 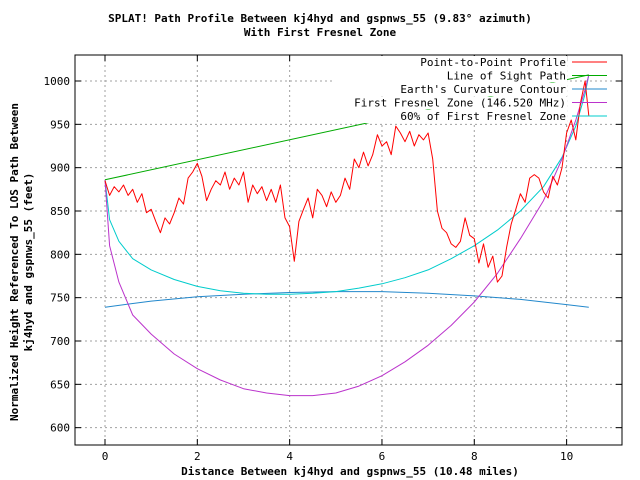 I want to click on legend-label: 60% of First Fresnel Zone, so click(x=483, y=116).